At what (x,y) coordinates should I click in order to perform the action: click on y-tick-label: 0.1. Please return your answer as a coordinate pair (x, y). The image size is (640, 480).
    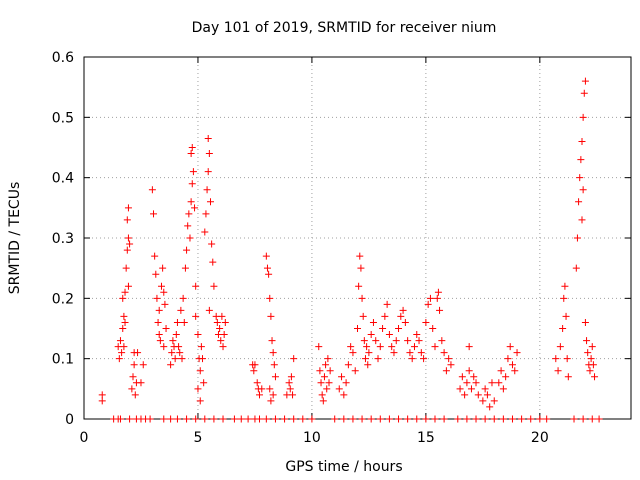
    Looking at the image, I should click on (63, 360).